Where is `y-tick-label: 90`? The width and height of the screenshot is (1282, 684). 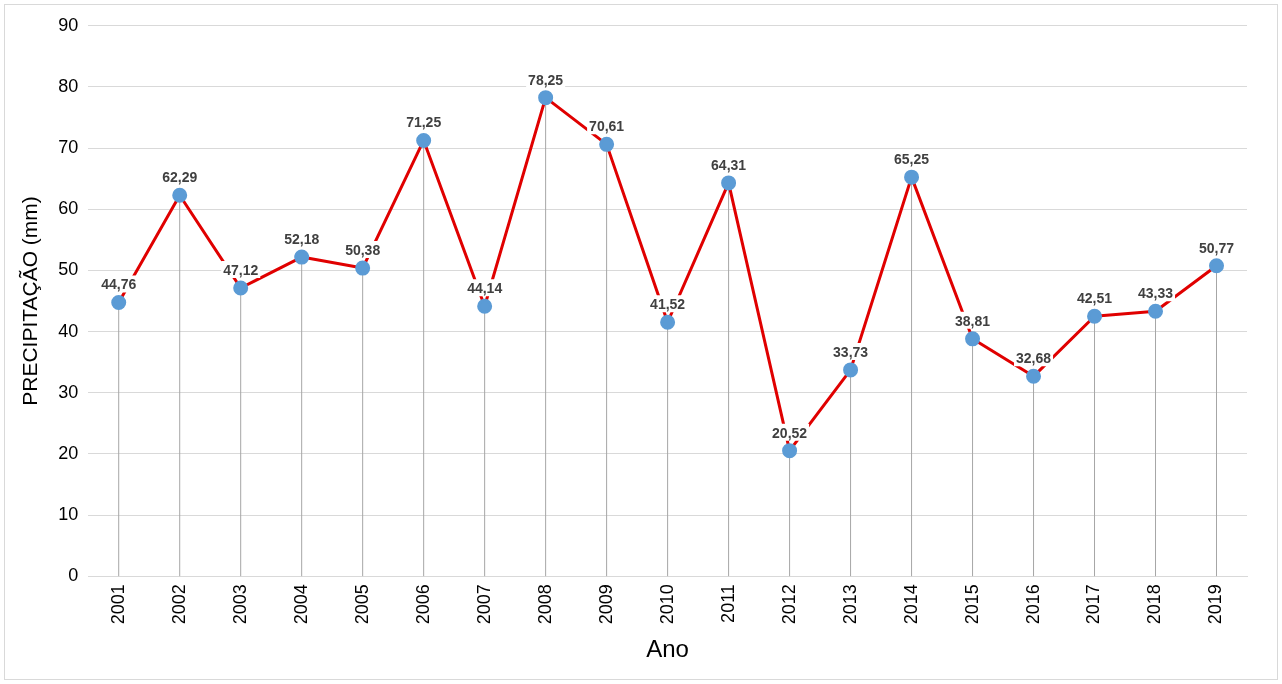
y-tick-label: 90 is located at coordinates (68, 24).